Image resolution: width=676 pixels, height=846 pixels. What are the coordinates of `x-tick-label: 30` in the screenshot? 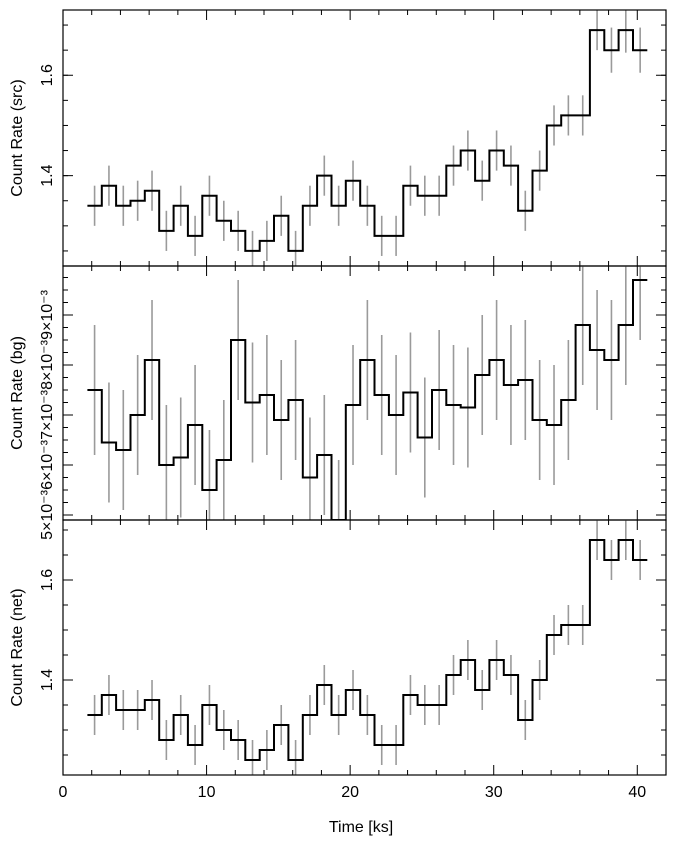 It's located at (494, 792).